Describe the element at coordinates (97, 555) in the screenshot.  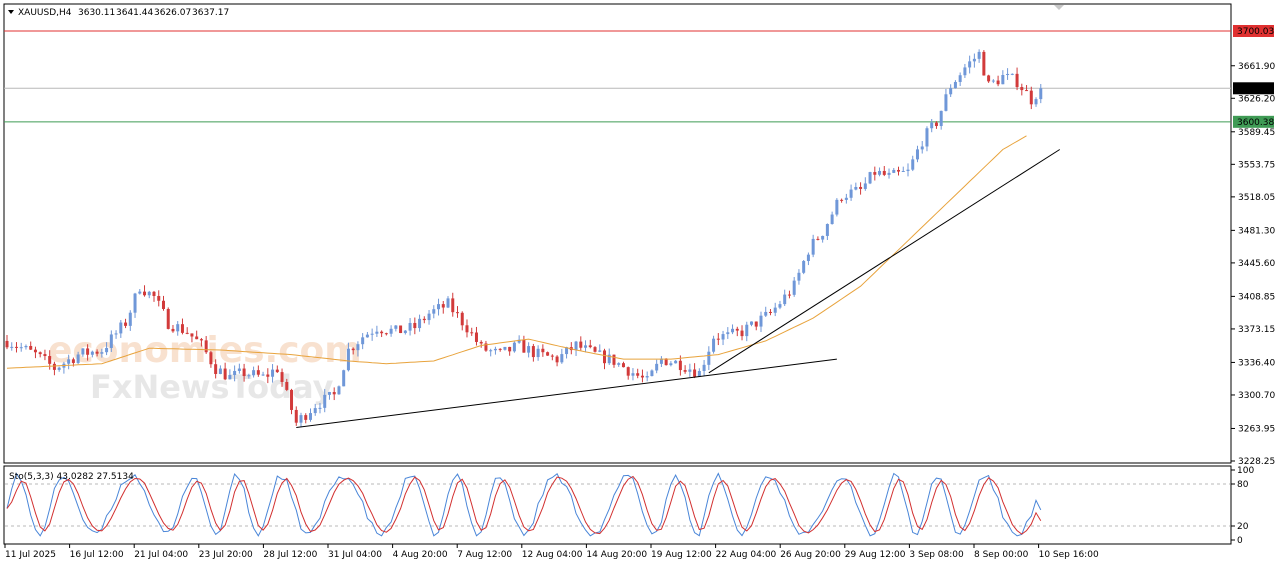
I see `time-tick-label: 16 Jul 12:00` at that location.